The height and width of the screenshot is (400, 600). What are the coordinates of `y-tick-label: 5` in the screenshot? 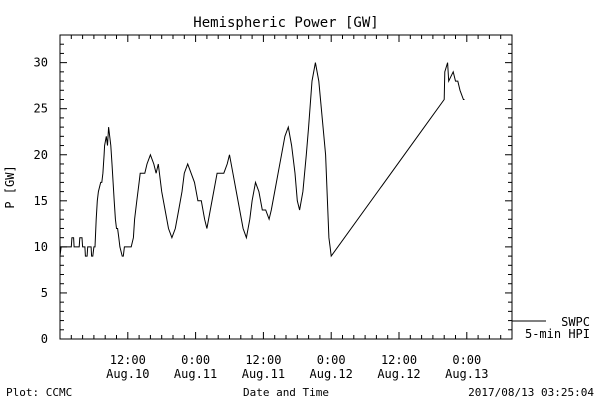 It's located at (44, 293).